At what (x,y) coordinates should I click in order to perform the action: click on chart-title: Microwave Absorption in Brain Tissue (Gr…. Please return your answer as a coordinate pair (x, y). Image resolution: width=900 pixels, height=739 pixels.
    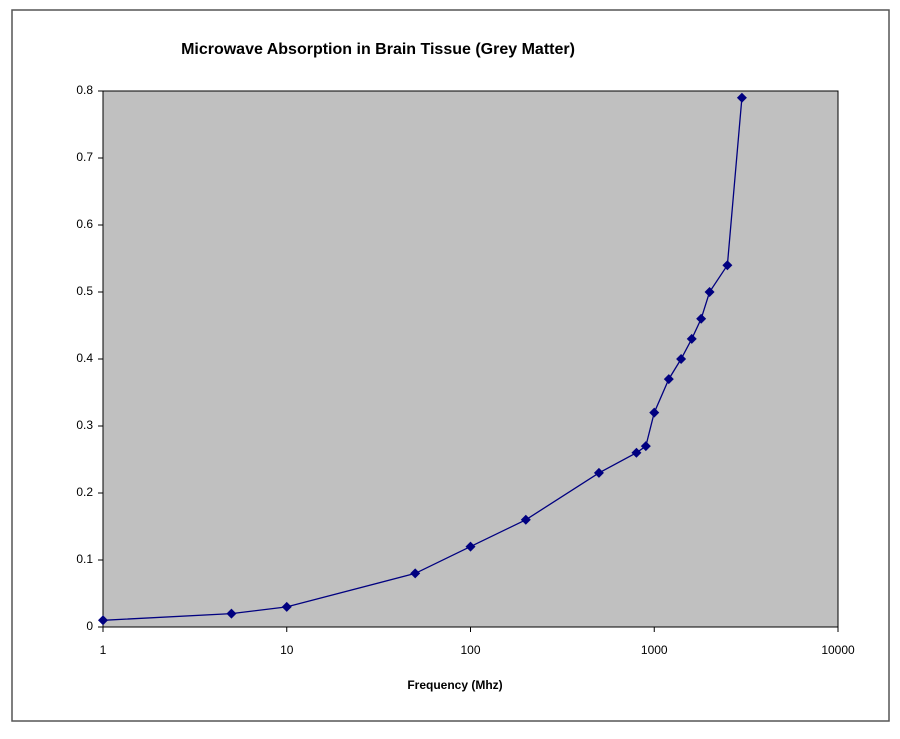
    Looking at the image, I should click on (378, 49).